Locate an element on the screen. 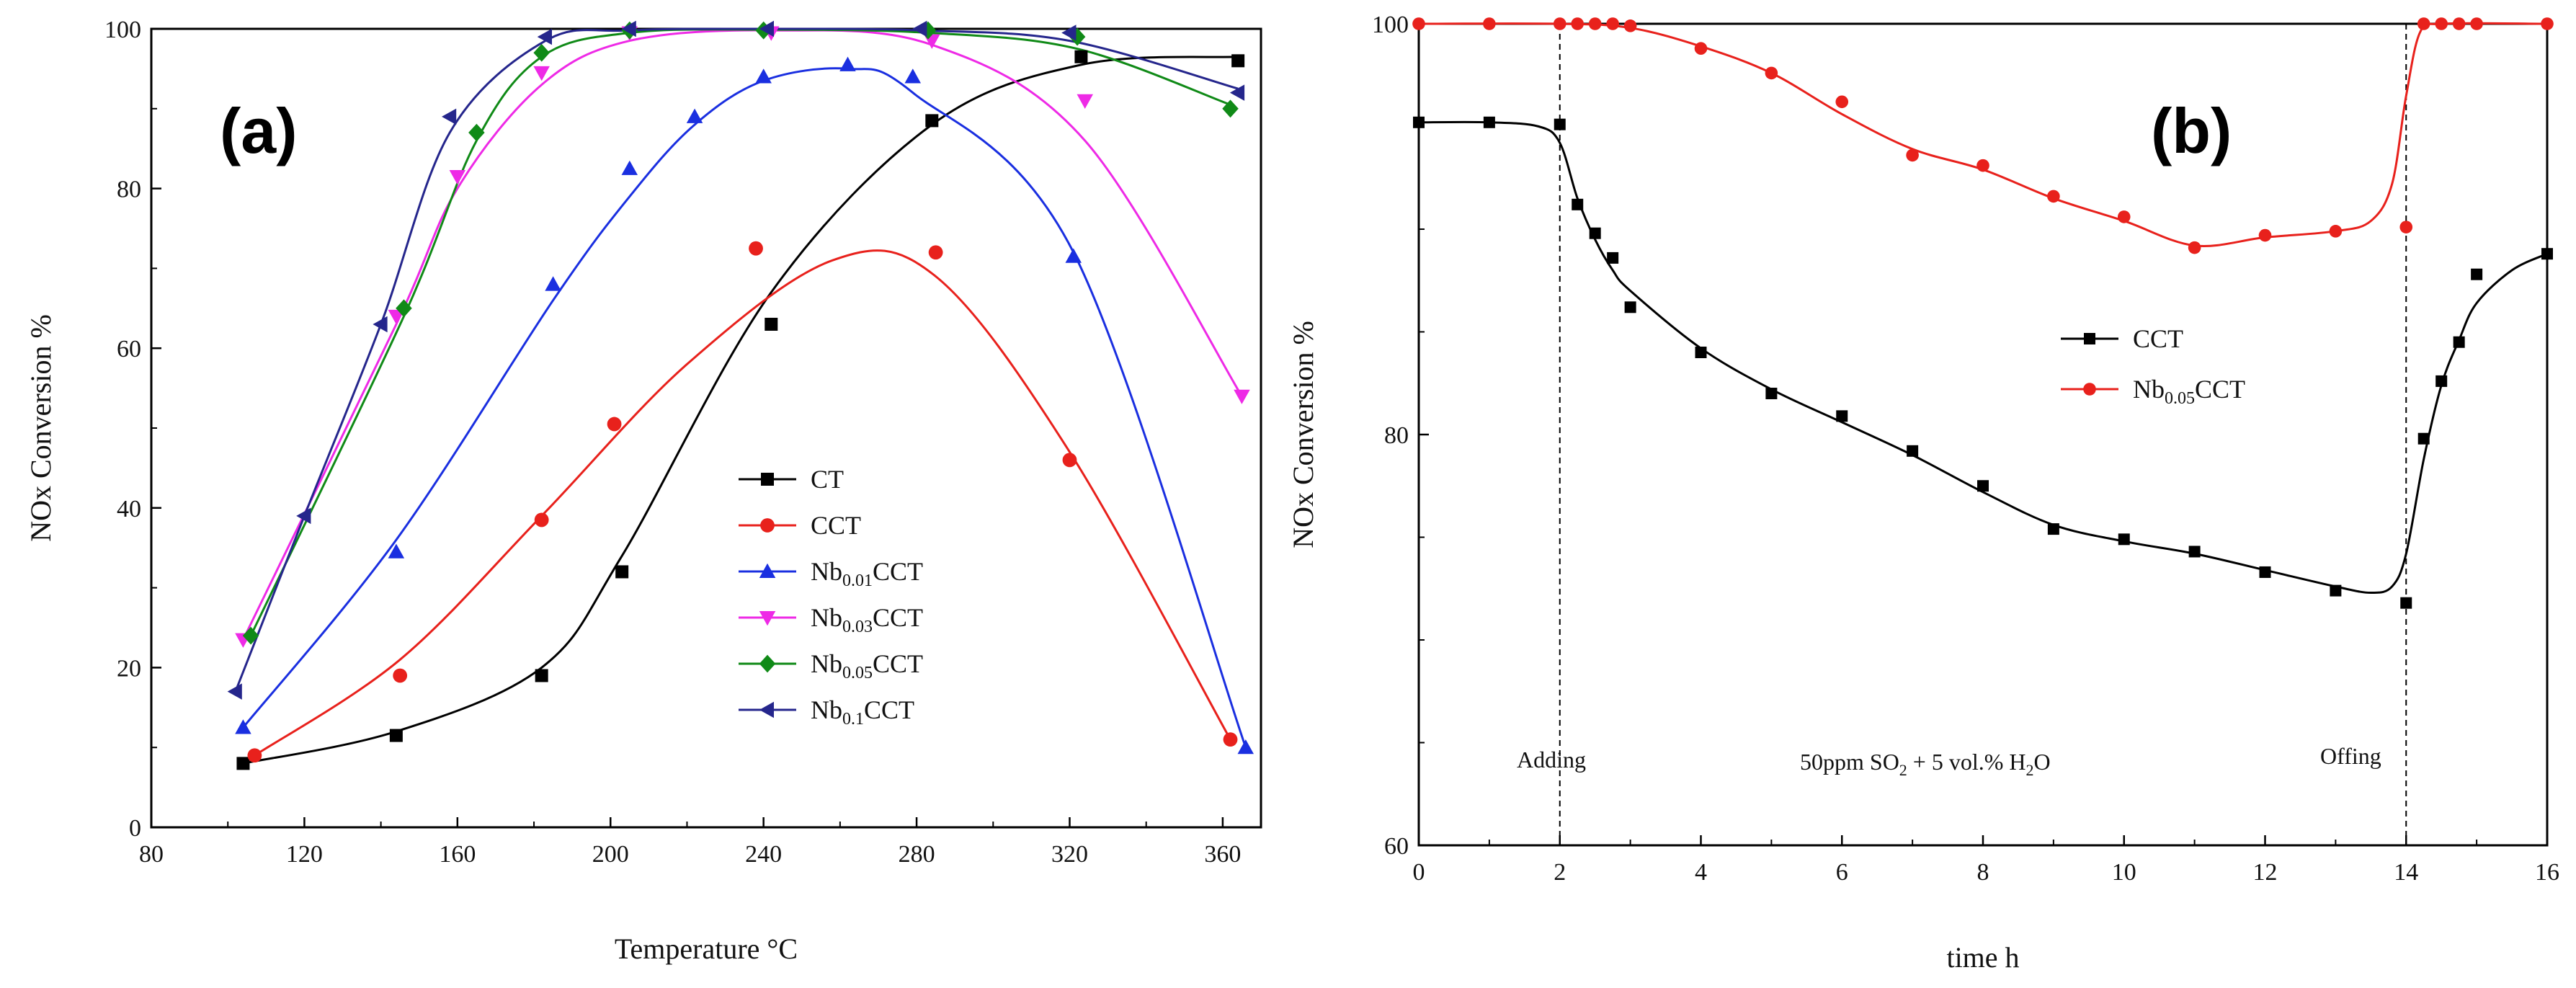 The height and width of the screenshot is (988, 2576). x-tick-label: 360 is located at coordinates (1222, 854).